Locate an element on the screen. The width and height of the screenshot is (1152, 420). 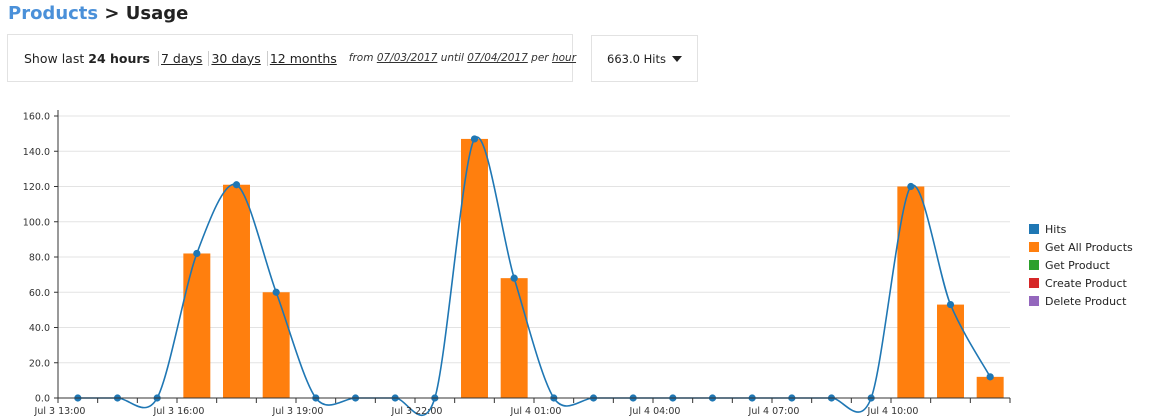
legend-item-get-product: Get Product is located at coordinates (1081, 265).